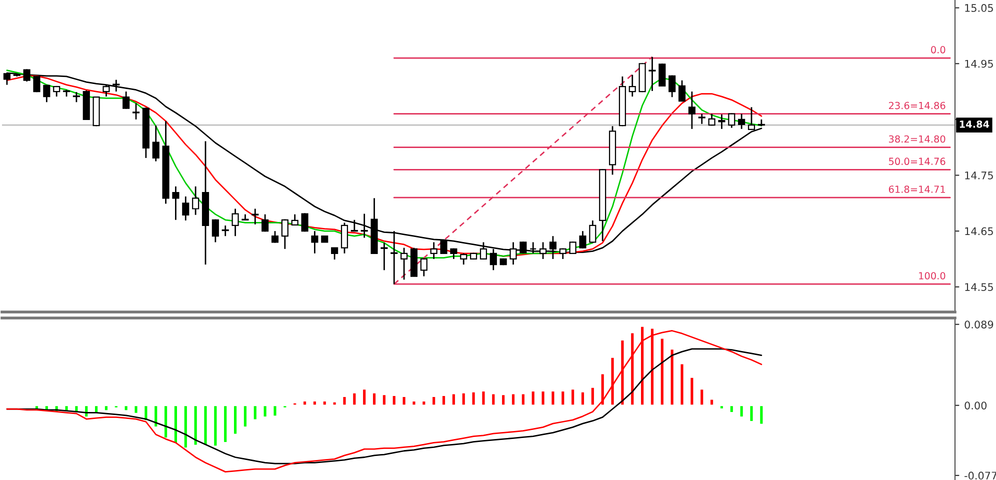 The width and height of the screenshot is (996, 480). I want to click on y-tick-label: 0.089, so click(979, 324).